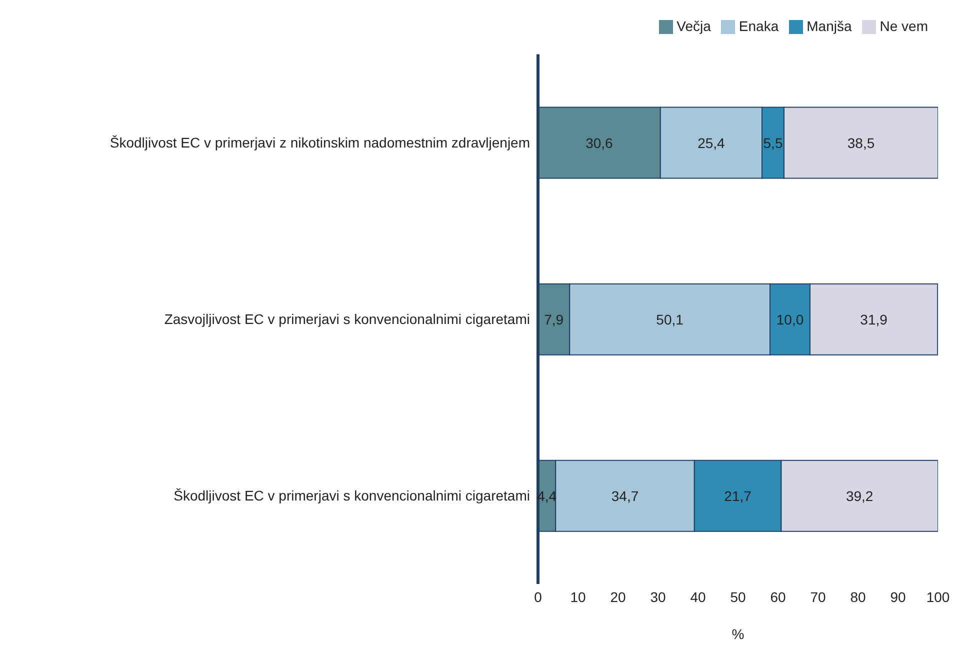 The width and height of the screenshot is (961, 652). Describe the element at coordinates (818, 596) in the screenshot. I see `x-tick-label: 70` at that location.